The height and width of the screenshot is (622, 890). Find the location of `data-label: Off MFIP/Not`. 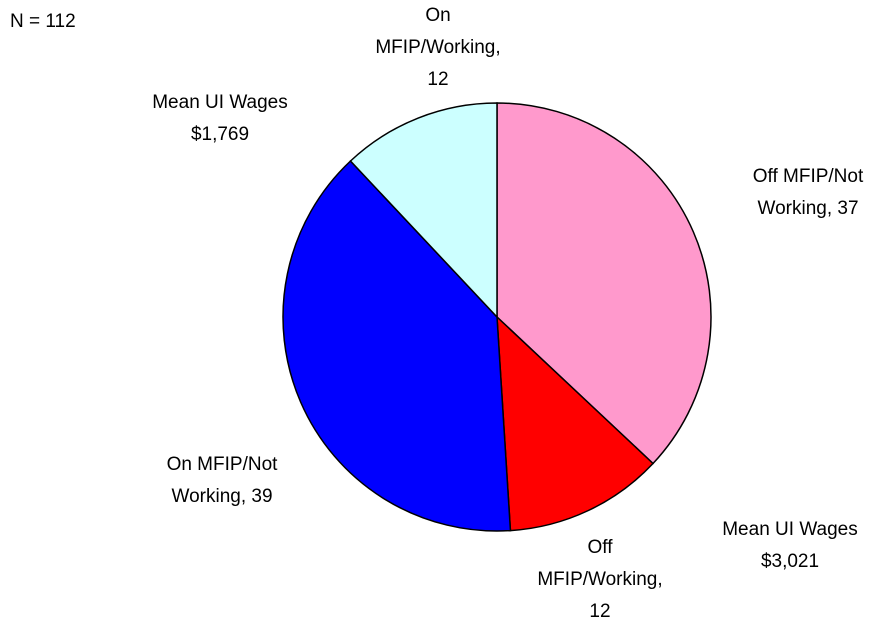

data-label: Off MFIP/Not is located at coordinates (808, 176).